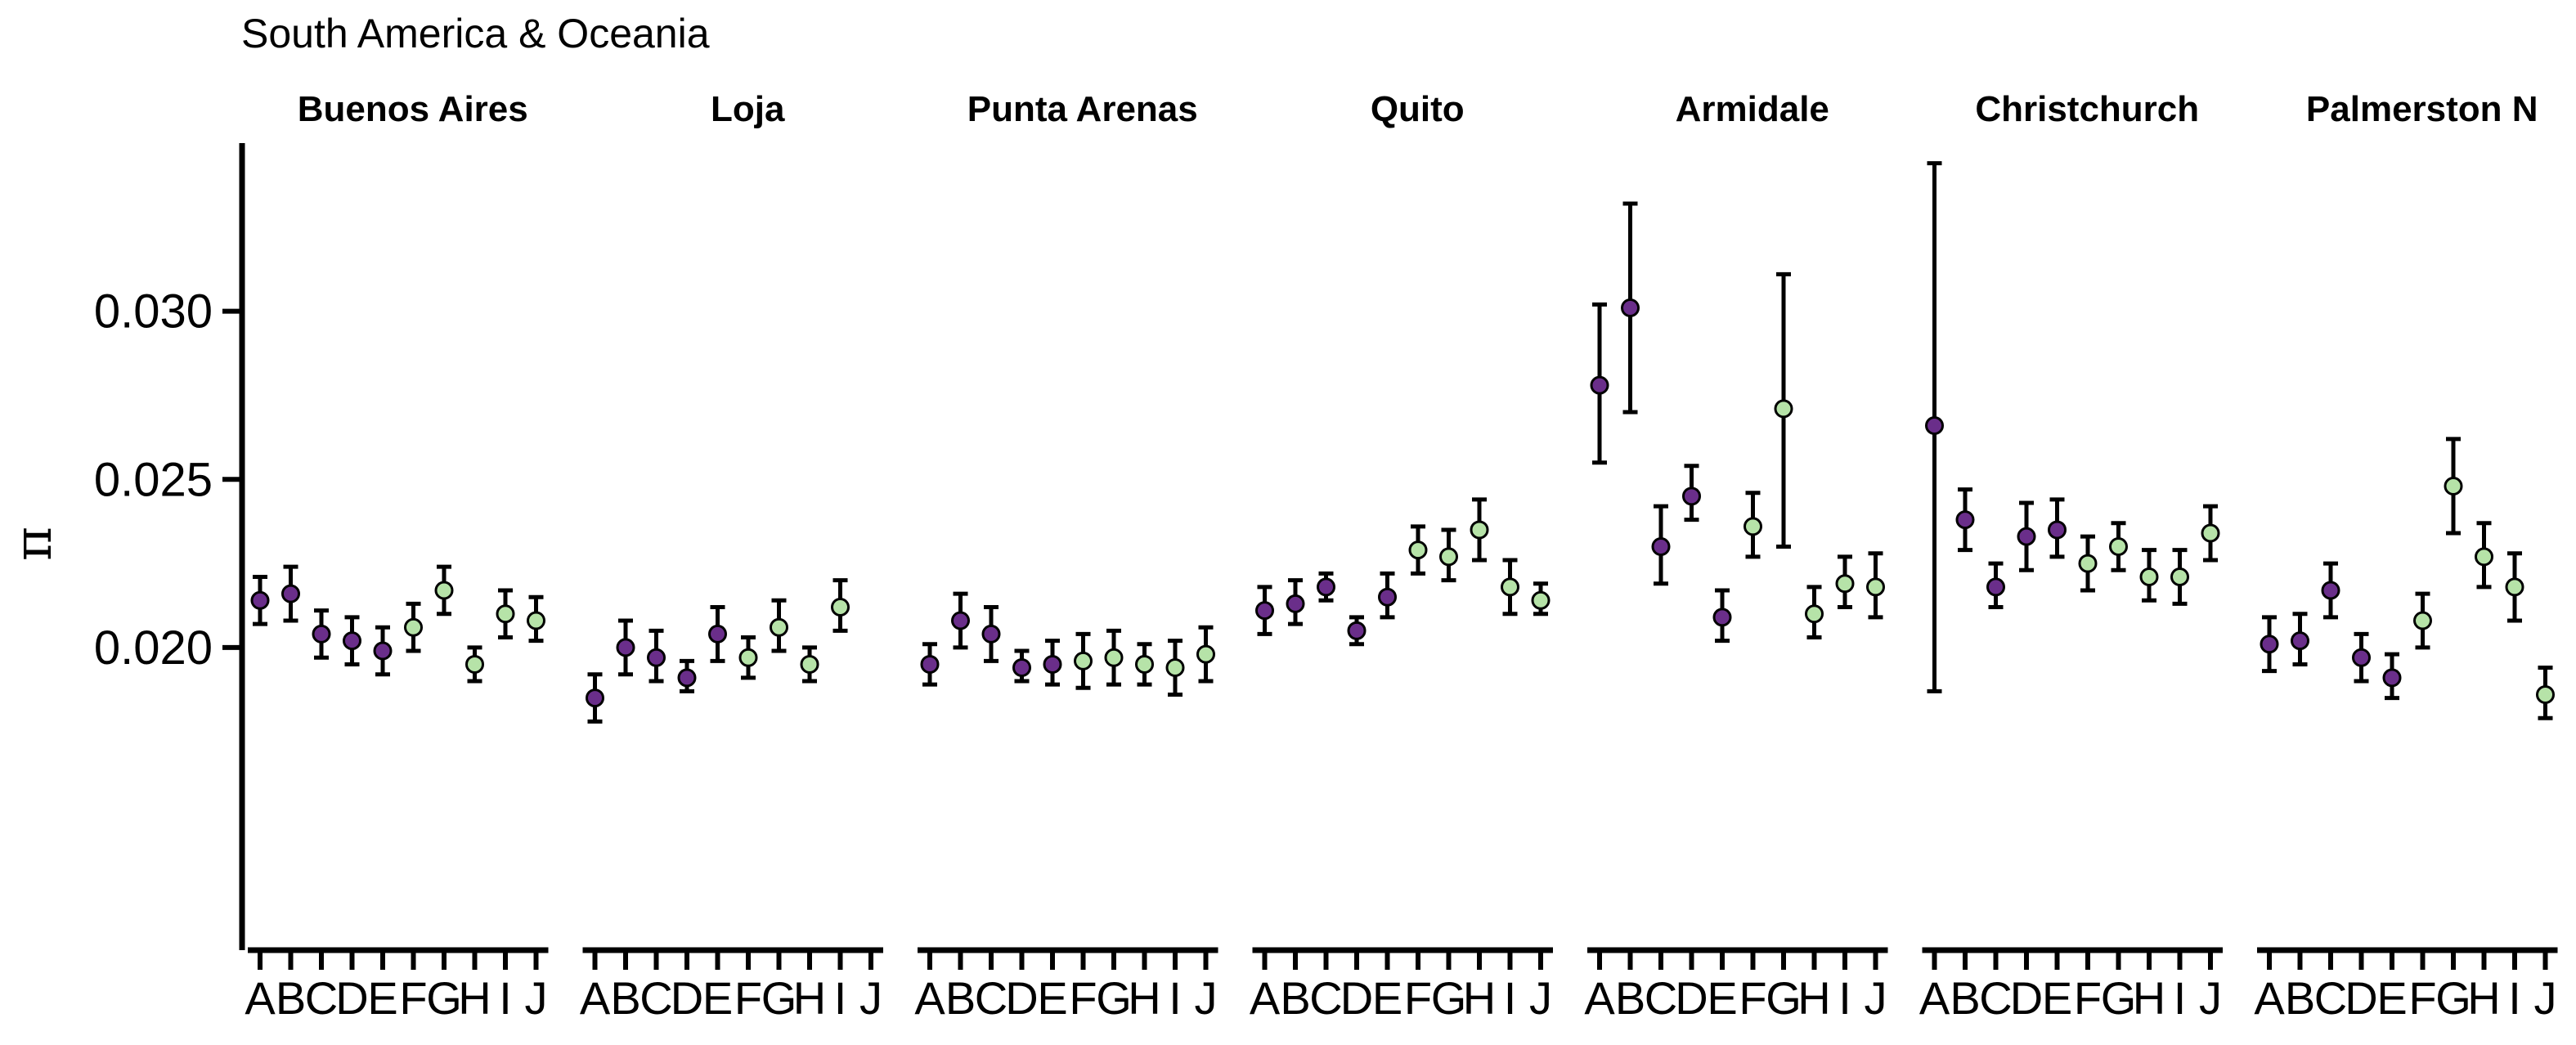  I want to click on y-tick-label: 0.030, so click(153, 312).